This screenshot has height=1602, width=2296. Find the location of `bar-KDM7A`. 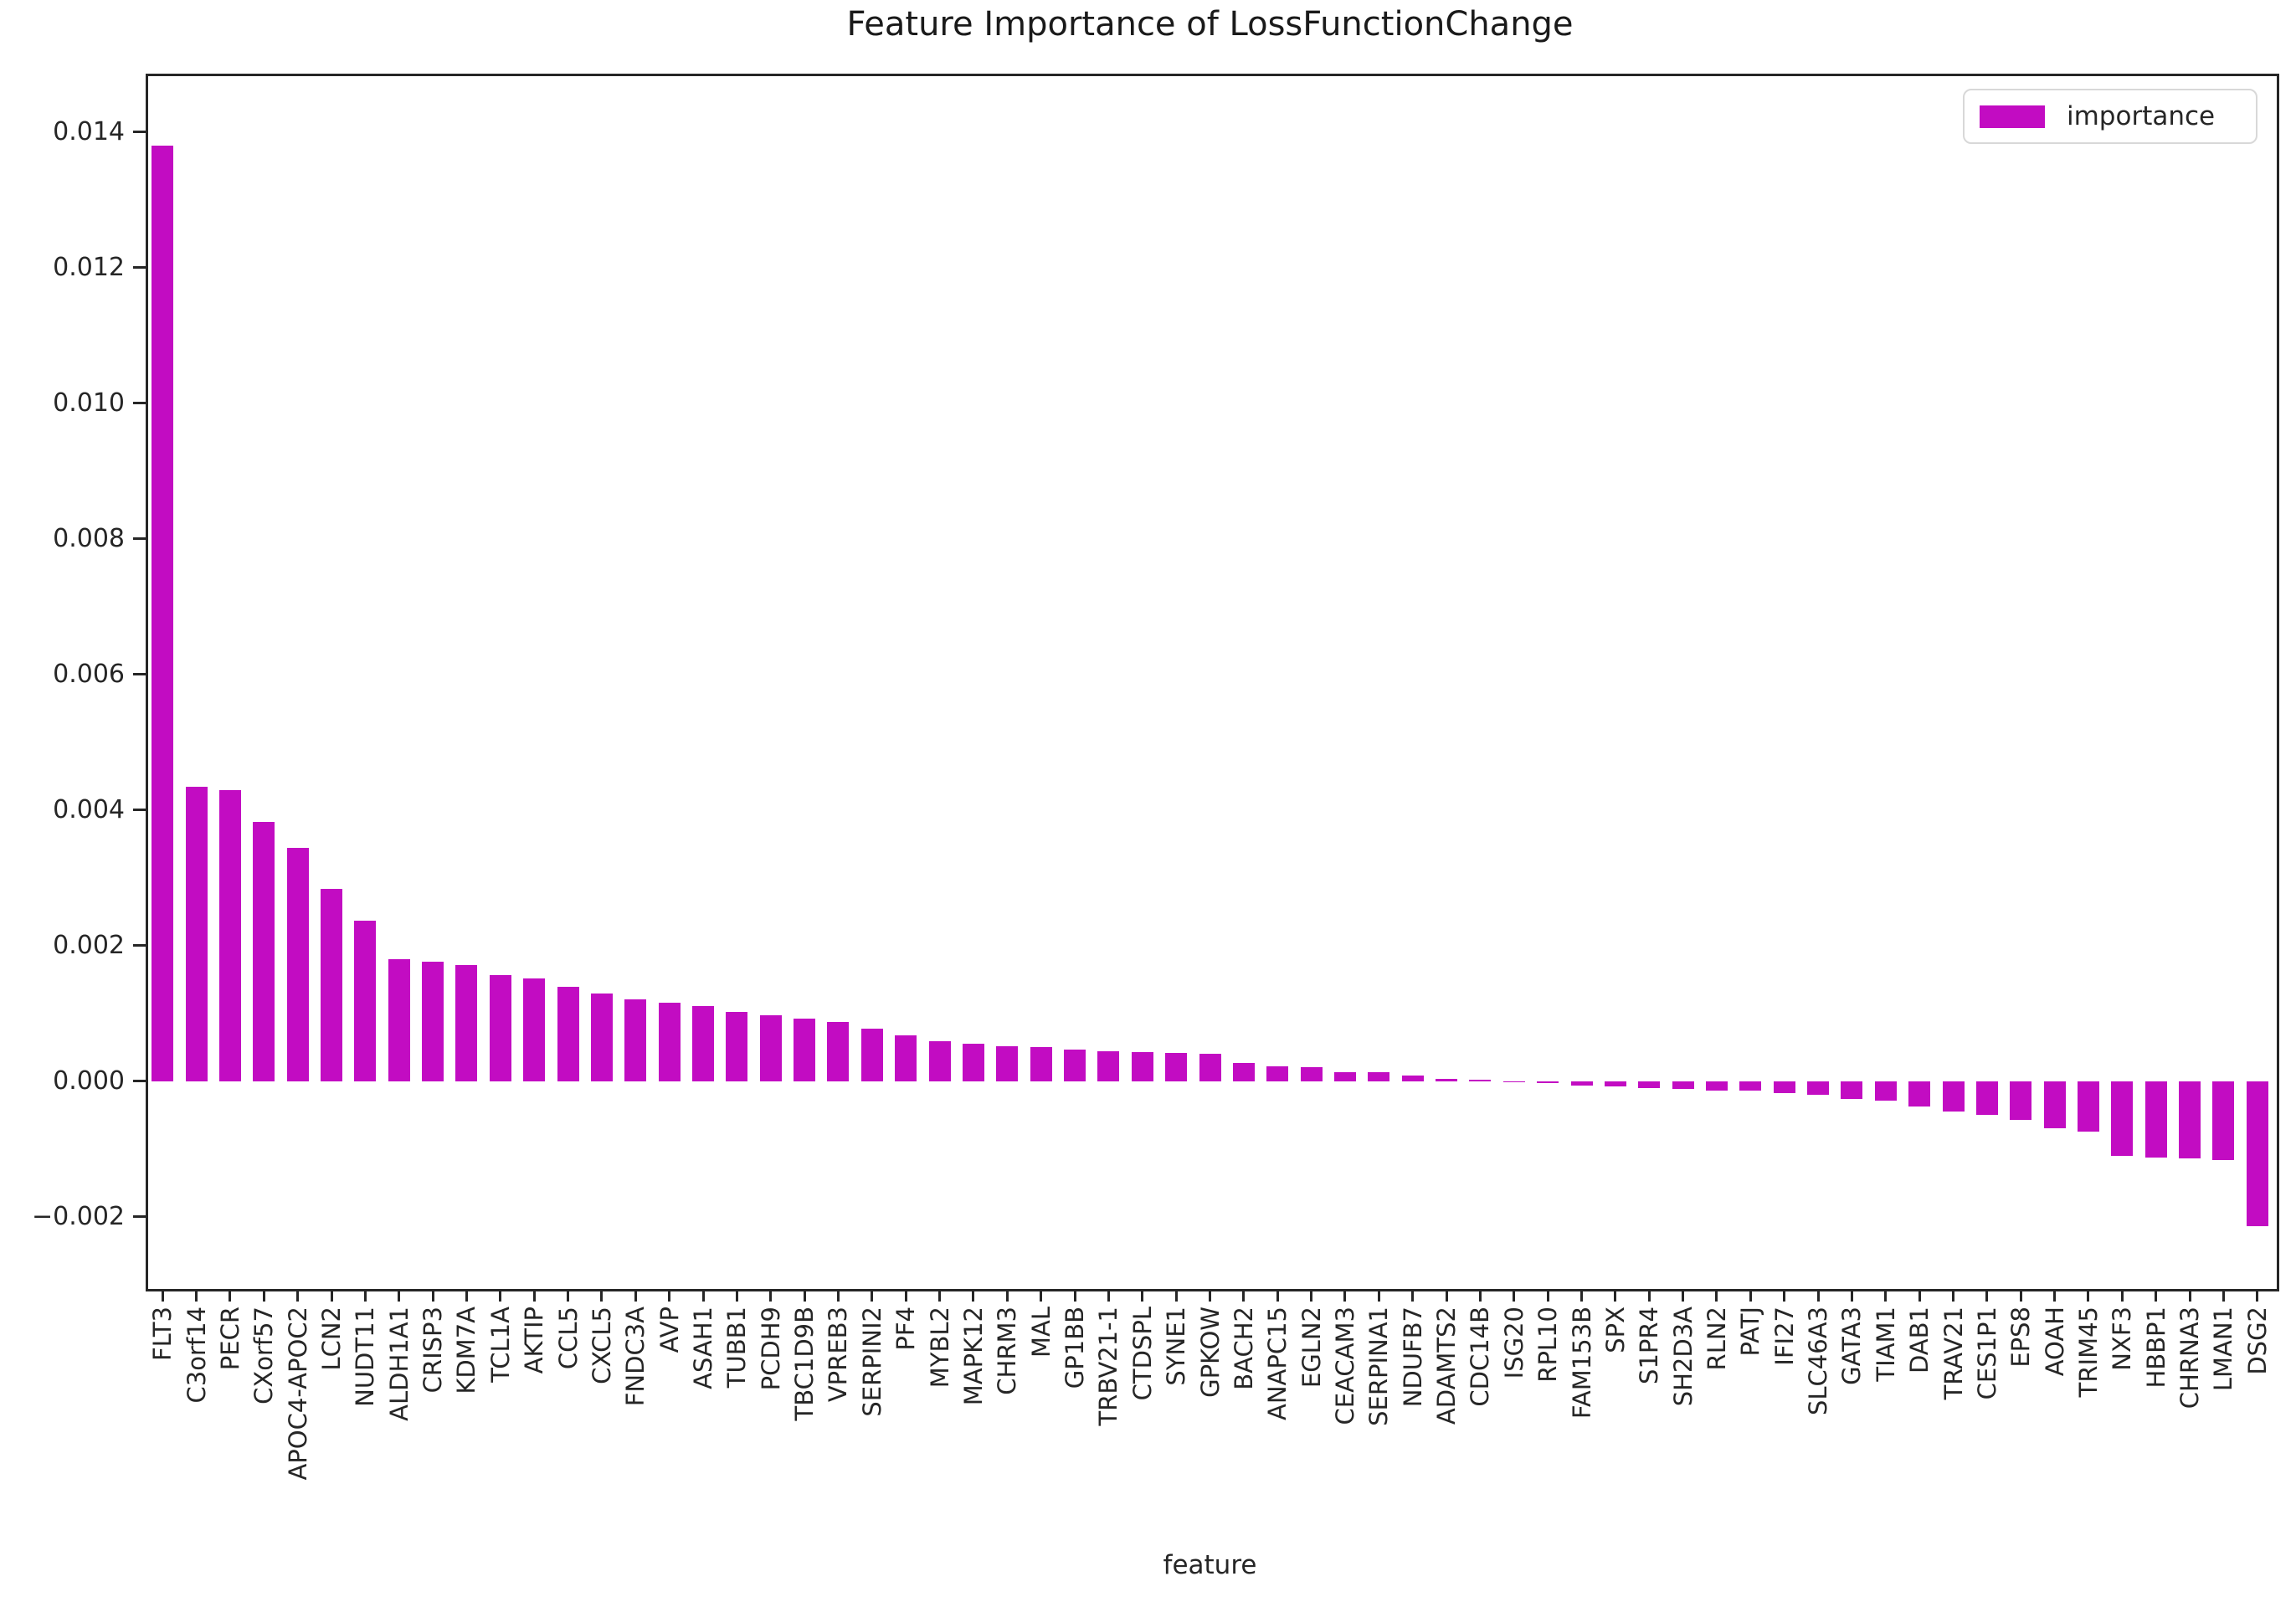

bar-KDM7A is located at coordinates (467, 1023).